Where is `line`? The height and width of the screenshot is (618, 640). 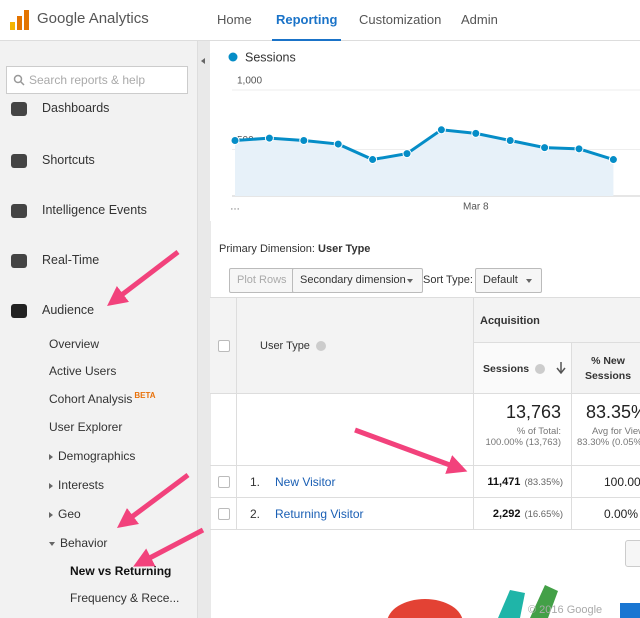
line is located at coordinates (424, 145).